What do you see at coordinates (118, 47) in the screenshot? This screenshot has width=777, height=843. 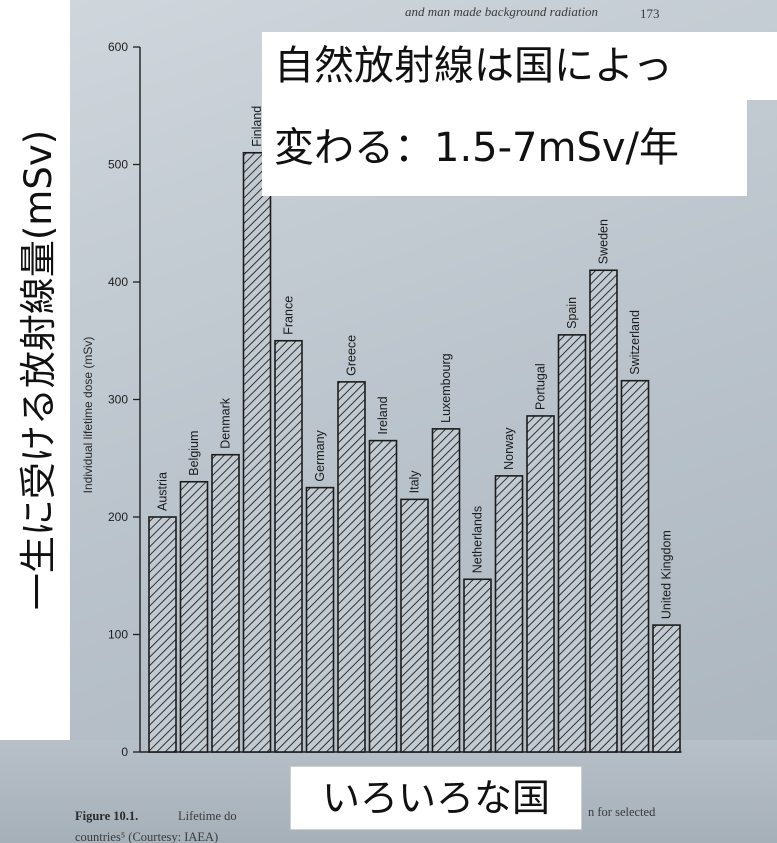 I see `y-tick-label: 600` at bounding box center [118, 47].